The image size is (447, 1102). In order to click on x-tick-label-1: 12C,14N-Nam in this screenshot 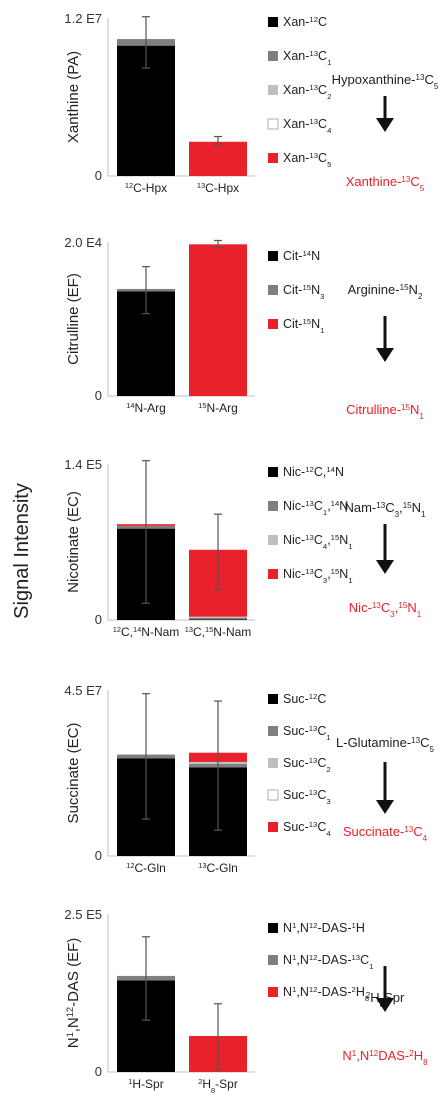, I will do `click(146, 632)`.